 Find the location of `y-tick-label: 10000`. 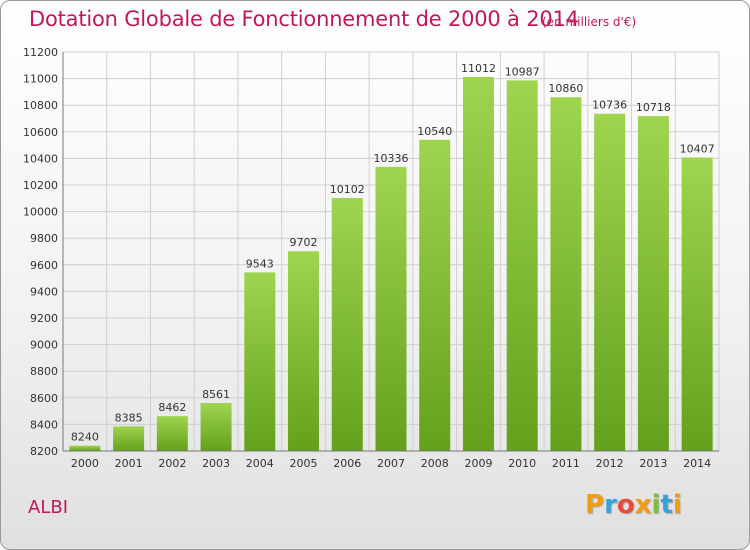

y-tick-label: 10000 is located at coordinates (40, 212).